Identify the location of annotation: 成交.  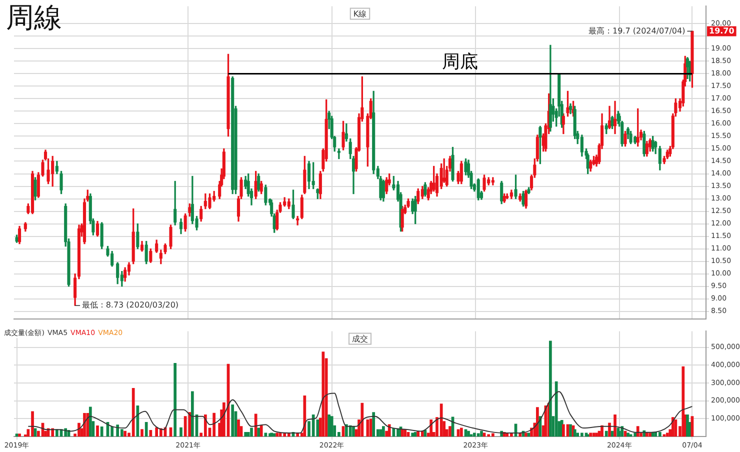
(360, 339).